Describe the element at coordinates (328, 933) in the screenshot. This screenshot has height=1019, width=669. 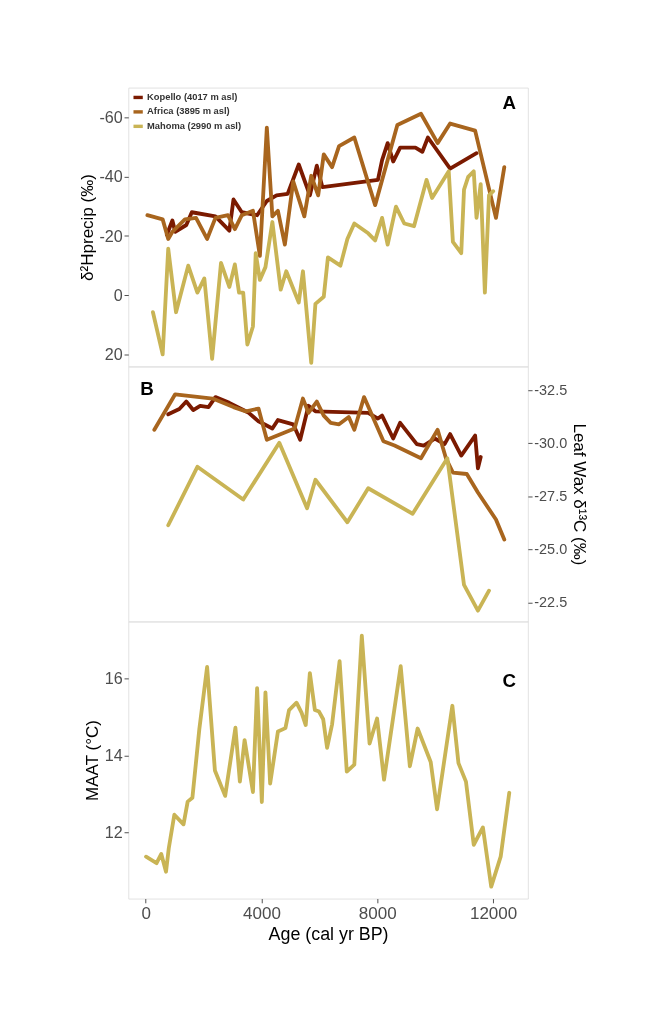
I see `x-axis-title: Age (cal yr BP)` at that location.